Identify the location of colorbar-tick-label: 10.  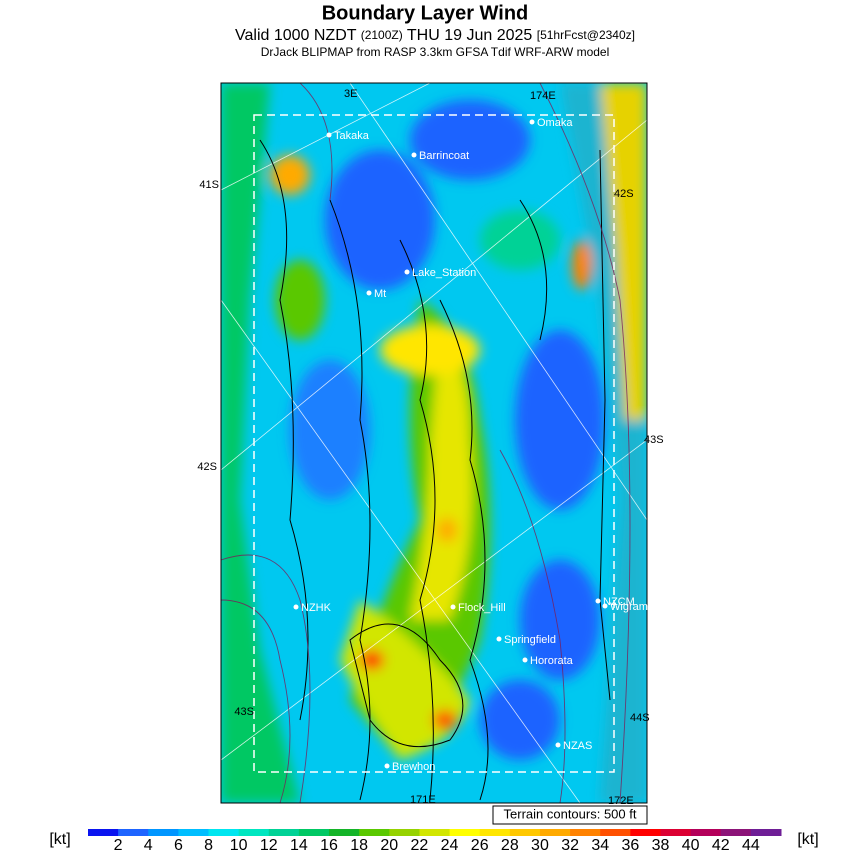
(239, 845).